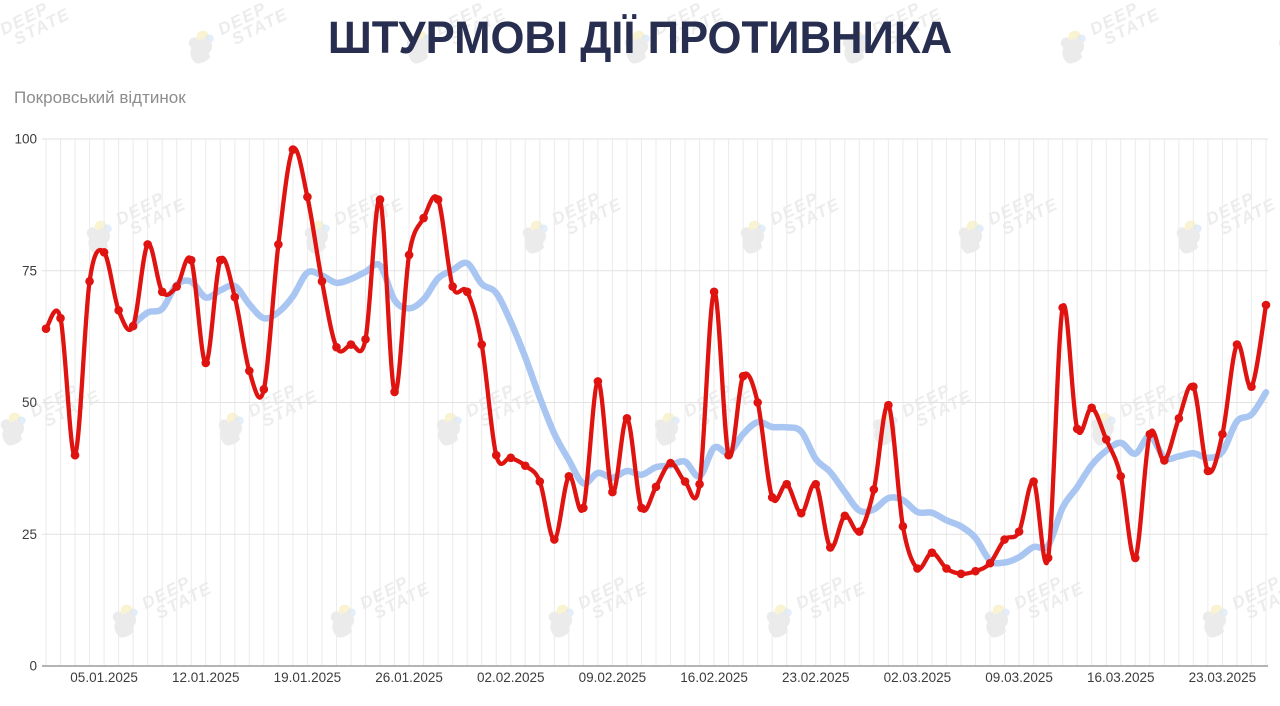 Image resolution: width=1280 pixels, height=706 pixels. I want to click on y-axis-tick-label: 100, so click(25, 139).